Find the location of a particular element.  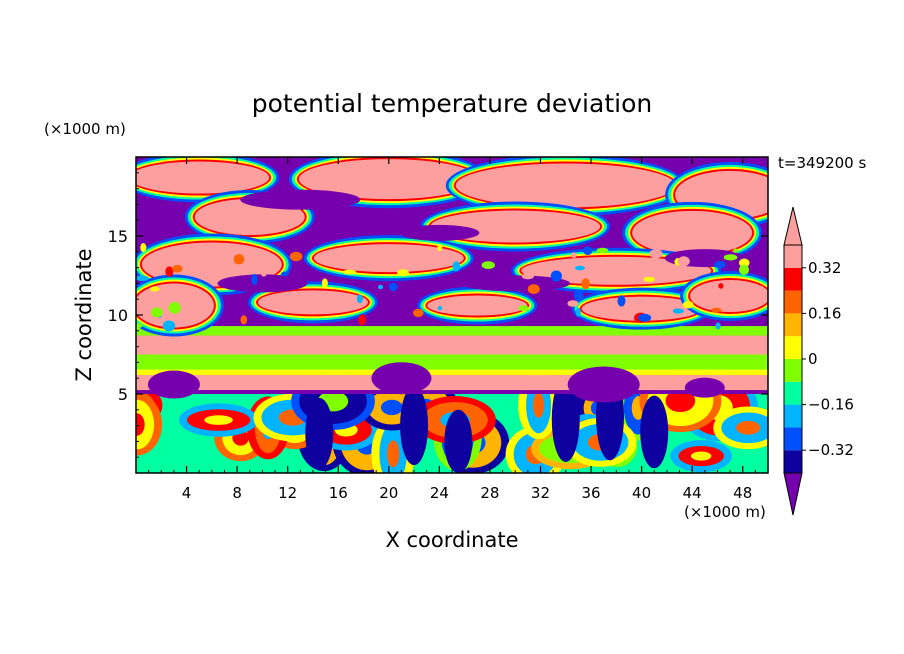

y-tick-label: 5 is located at coordinates (123, 394).